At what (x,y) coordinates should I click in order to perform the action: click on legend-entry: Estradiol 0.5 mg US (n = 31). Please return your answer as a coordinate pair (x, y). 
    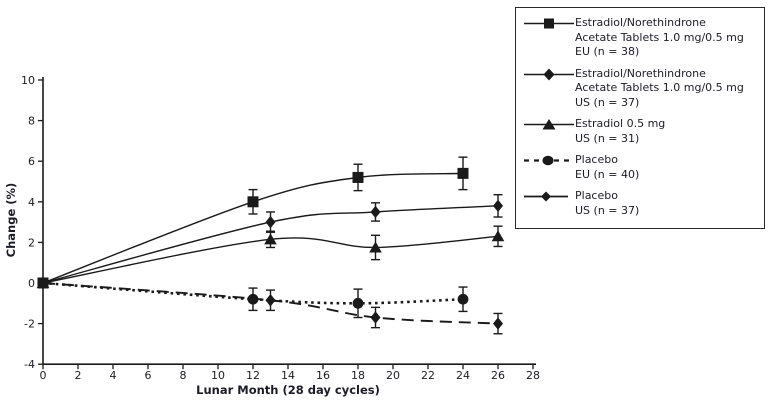
    Looking at the image, I should click on (641, 131).